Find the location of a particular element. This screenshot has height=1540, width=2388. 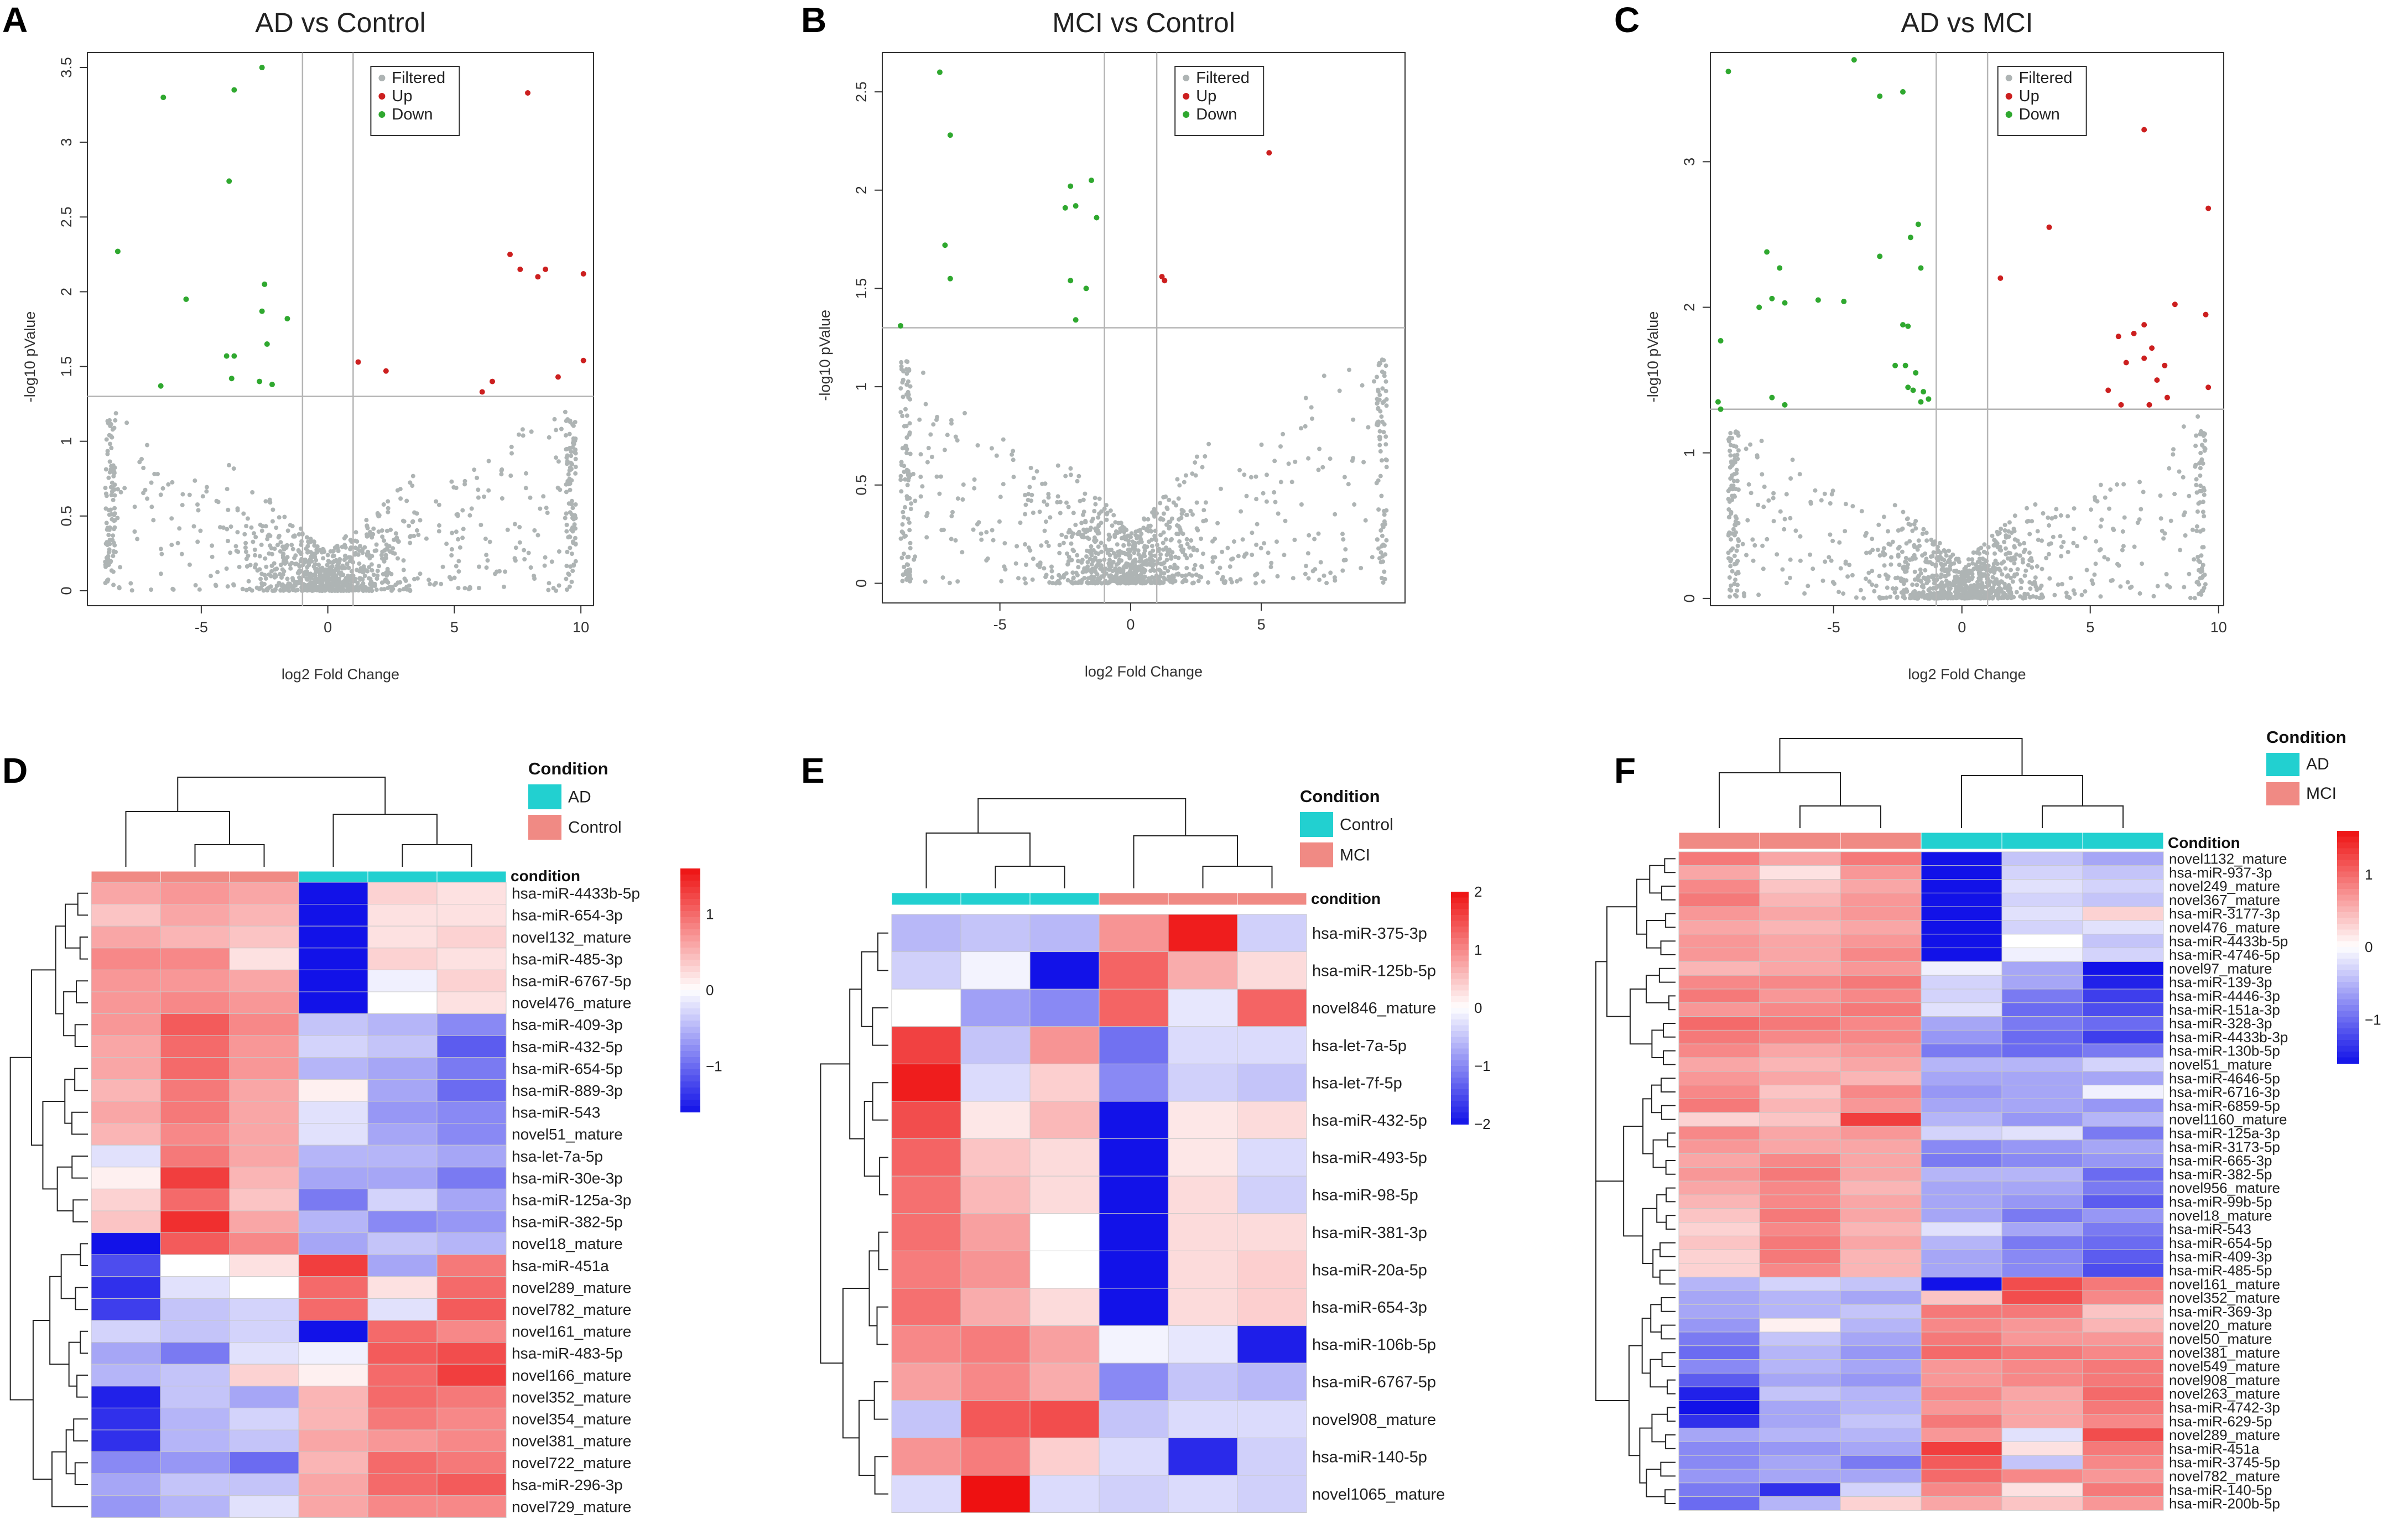

x-tick-label: -5 is located at coordinates (1000, 624).